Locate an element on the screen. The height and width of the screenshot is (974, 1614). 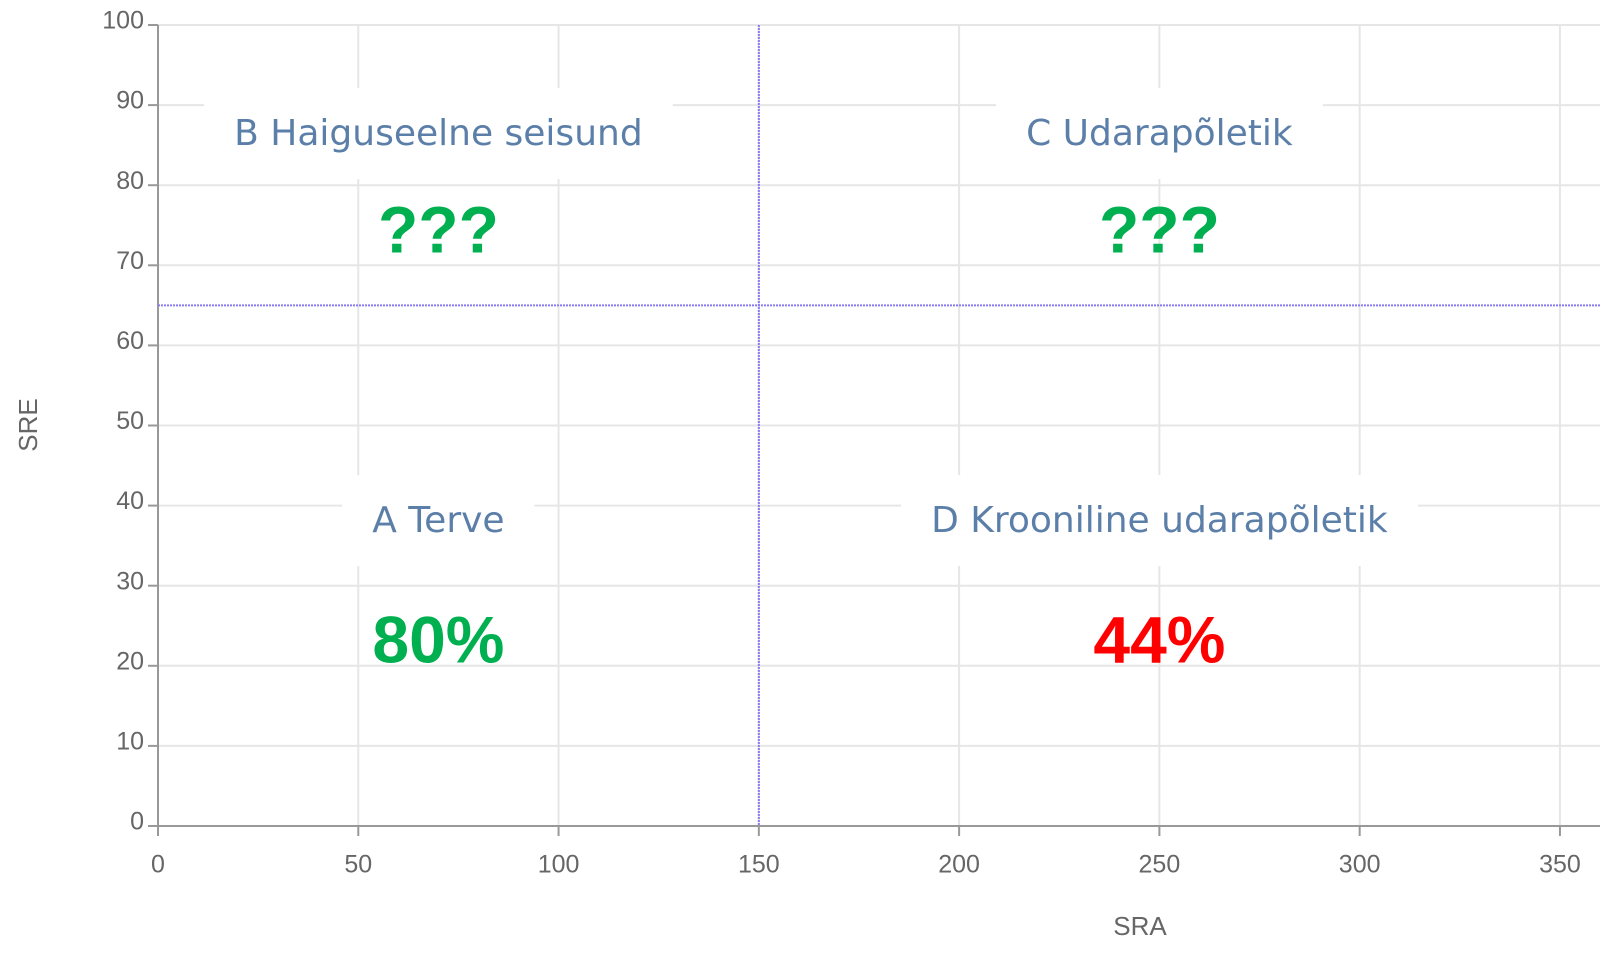
y-tick-label: 100 is located at coordinates (123, 21).